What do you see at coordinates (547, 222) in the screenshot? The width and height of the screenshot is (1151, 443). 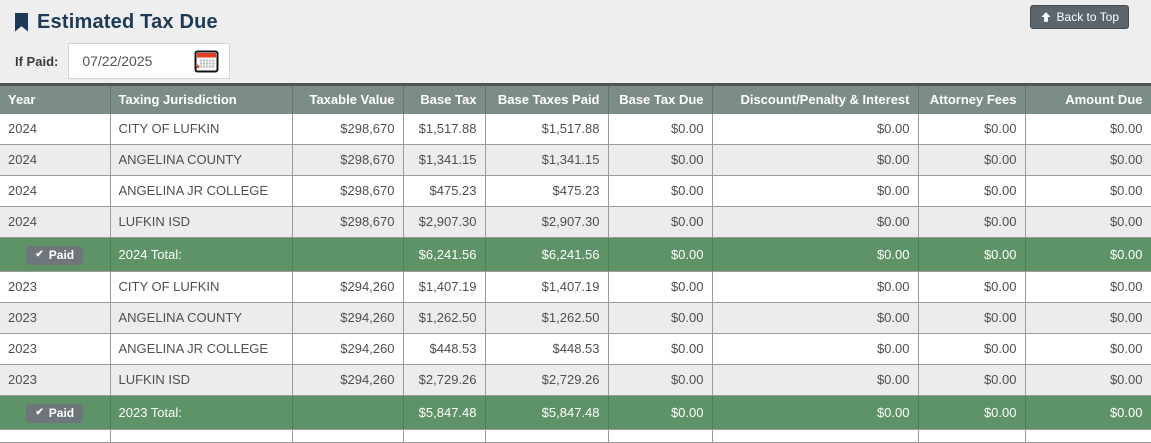 I see `cell-base_taxes_paid: $2,907.30` at bounding box center [547, 222].